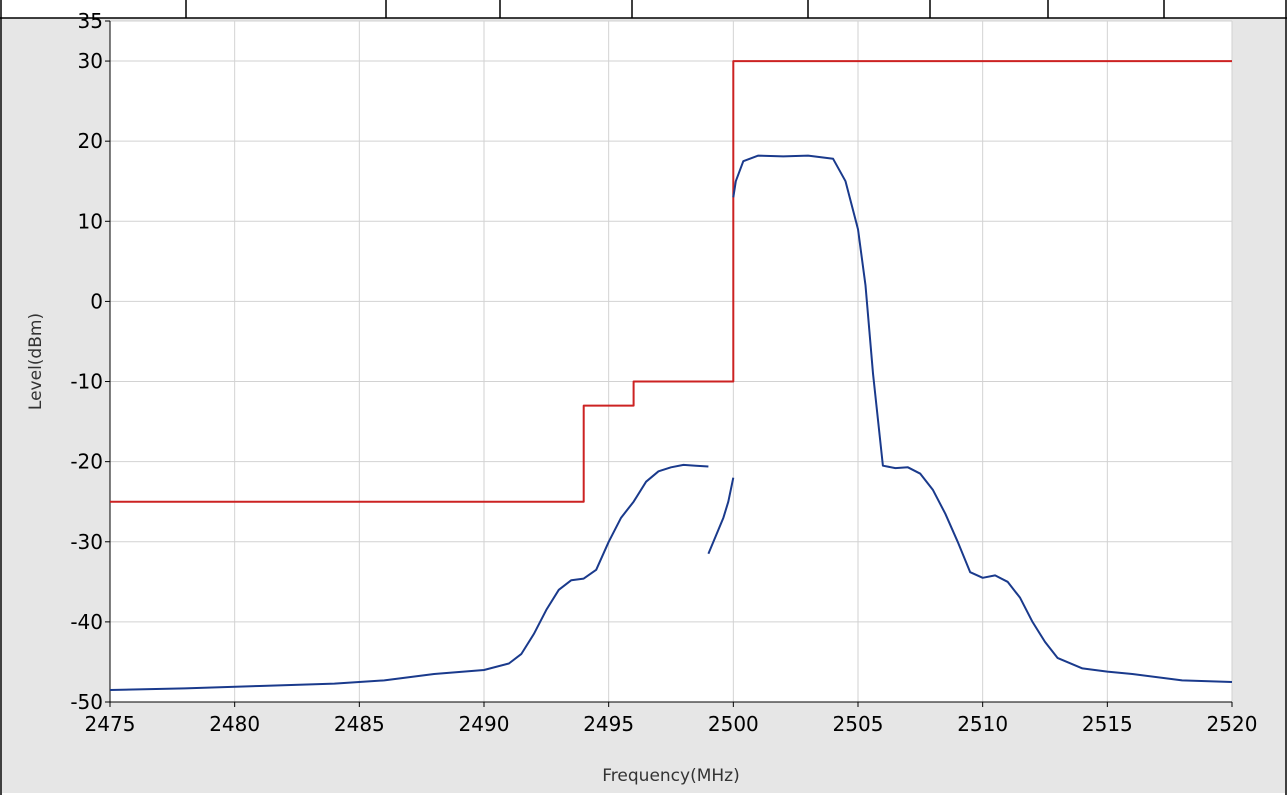 The width and height of the screenshot is (1287, 795). Describe the element at coordinates (608, 724) in the screenshot. I see `x-tick-label: 2495` at that location.